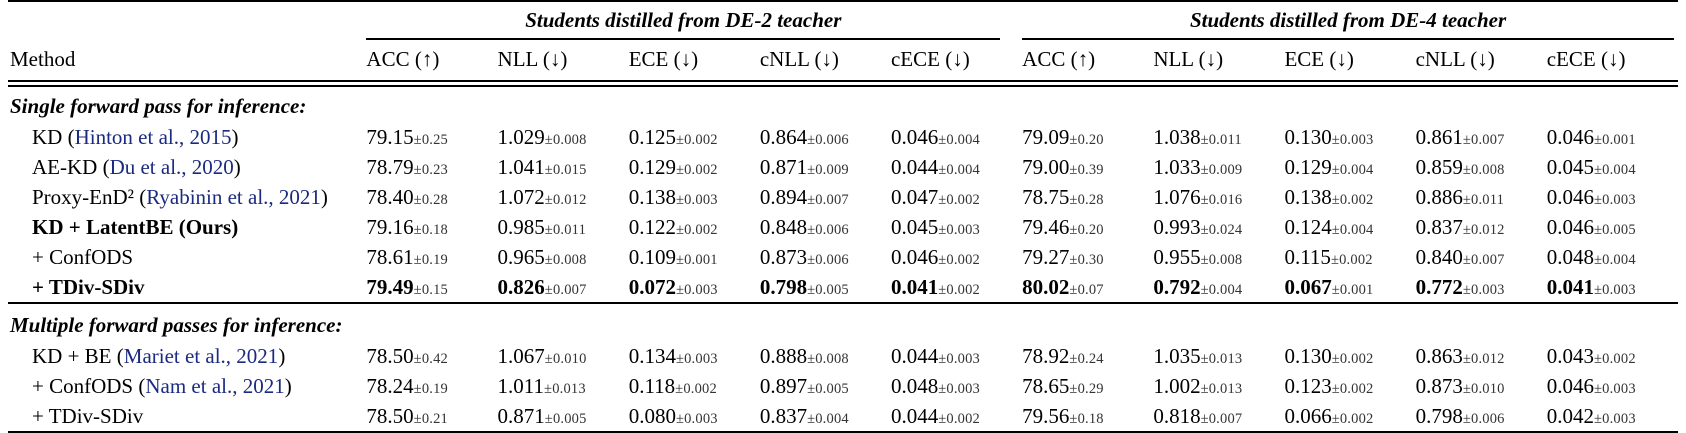 The height and width of the screenshot is (433, 1686). I want to click on metric-value: 1.029, so click(521, 136).